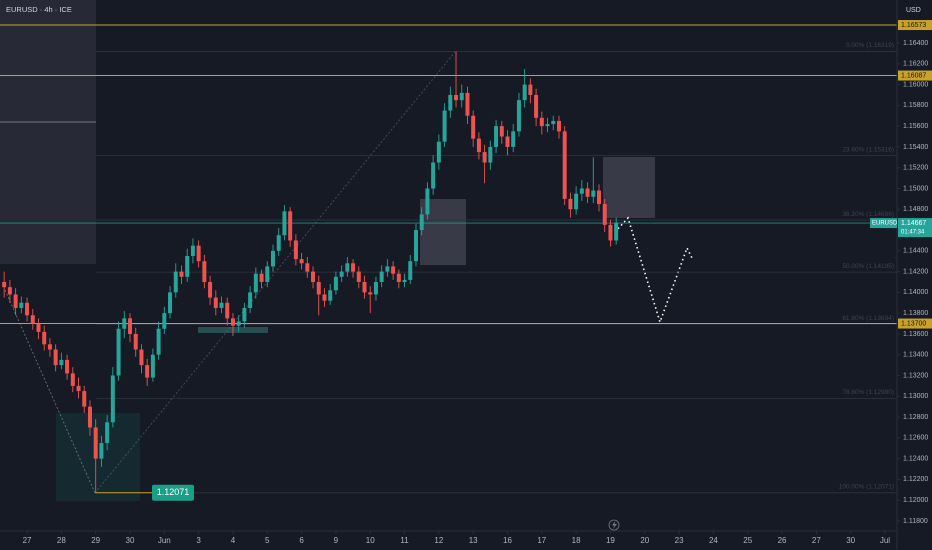 The image size is (932, 550). I want to click on x-tick-label: 18, so click(576, 540).